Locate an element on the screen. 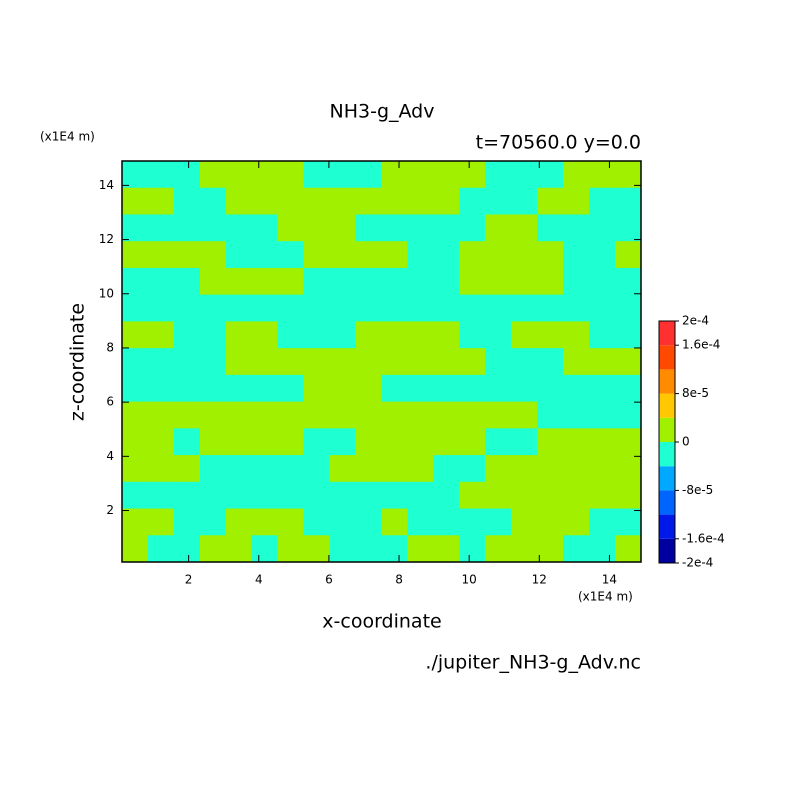 The width and height of the screenshot is (804, 804). source-file: ./jupiter_NH3-g_Adv.nc is located at coordinates (533, 663).